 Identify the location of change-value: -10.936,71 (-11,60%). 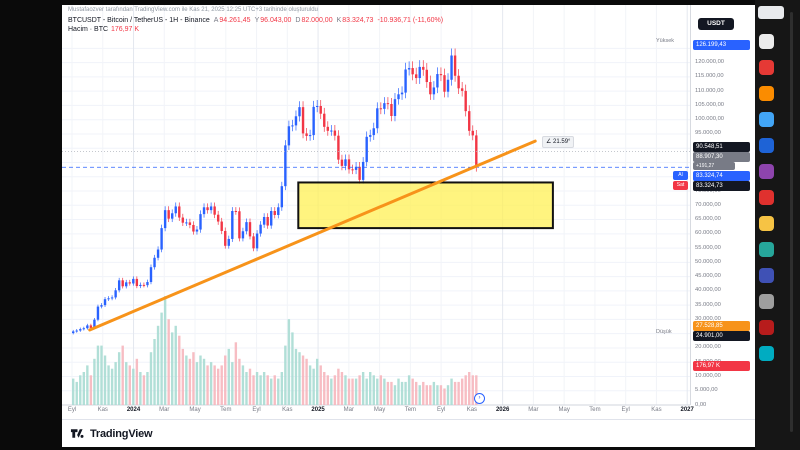
(410, 20).